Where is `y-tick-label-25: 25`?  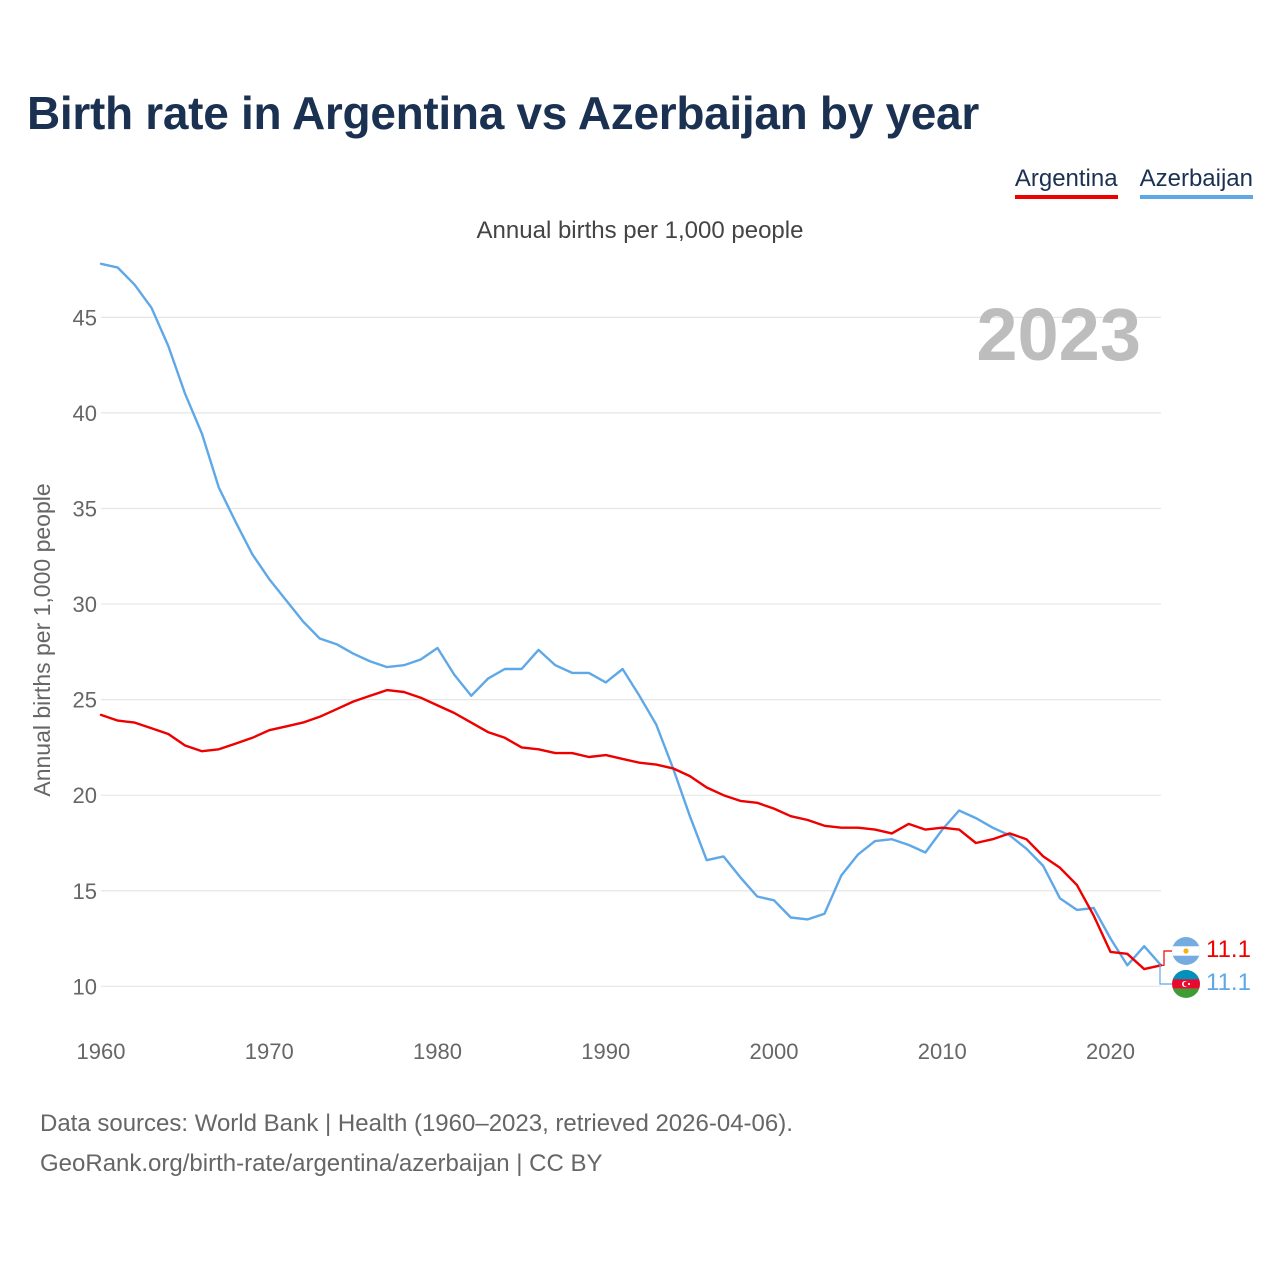
y-tick-label-25: 25 is located at coordinates (85, 700).